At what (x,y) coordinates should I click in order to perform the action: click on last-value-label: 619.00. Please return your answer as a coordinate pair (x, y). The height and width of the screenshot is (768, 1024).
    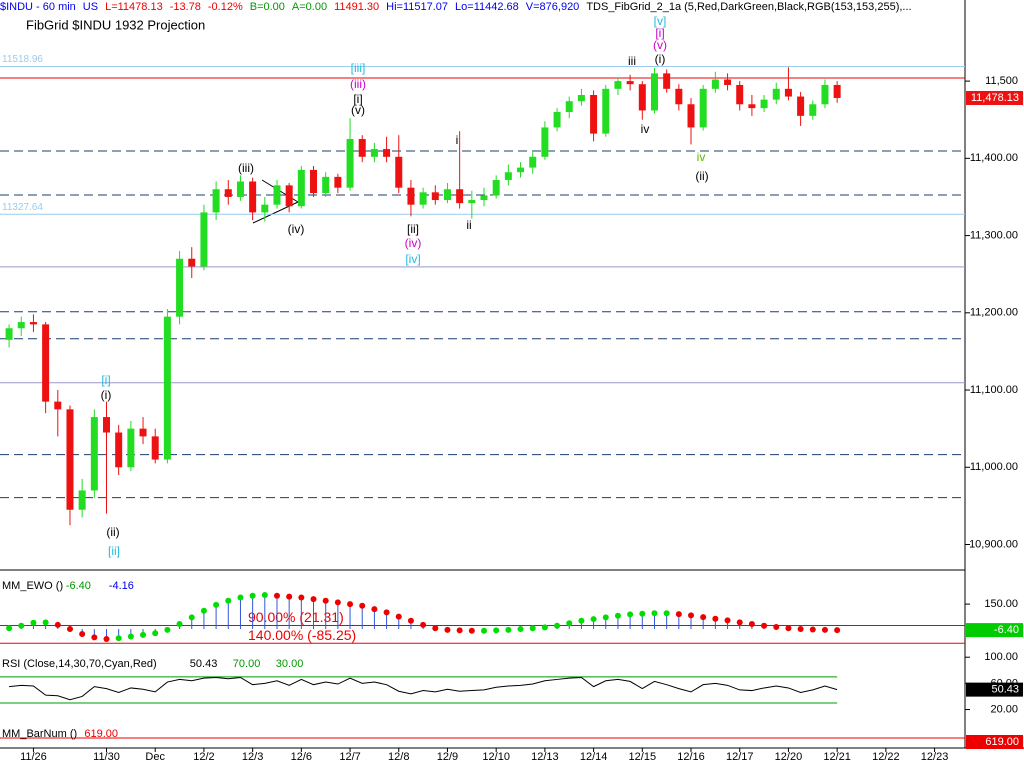
    Looking at the image, I should click on (1002, 742).